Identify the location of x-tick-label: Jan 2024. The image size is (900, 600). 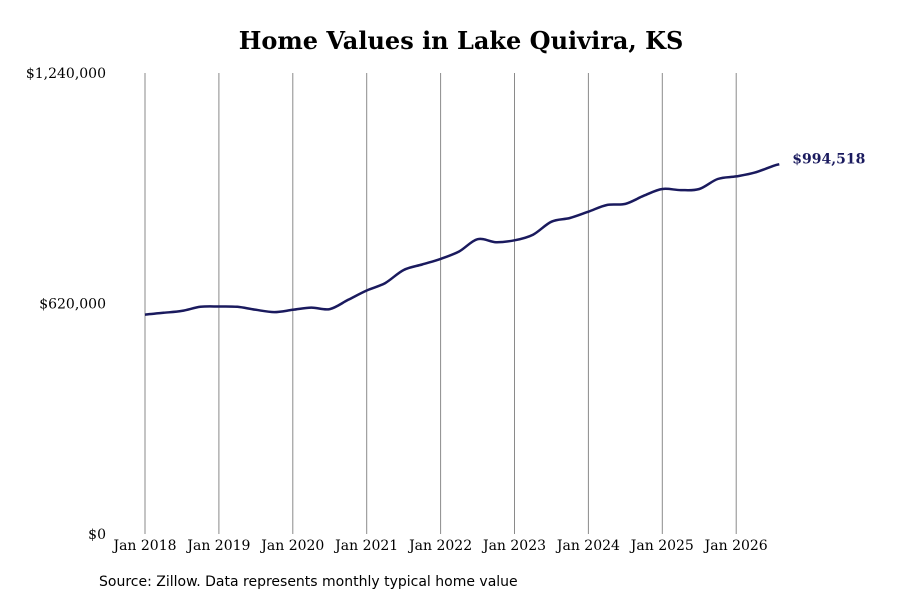
(587, 546).